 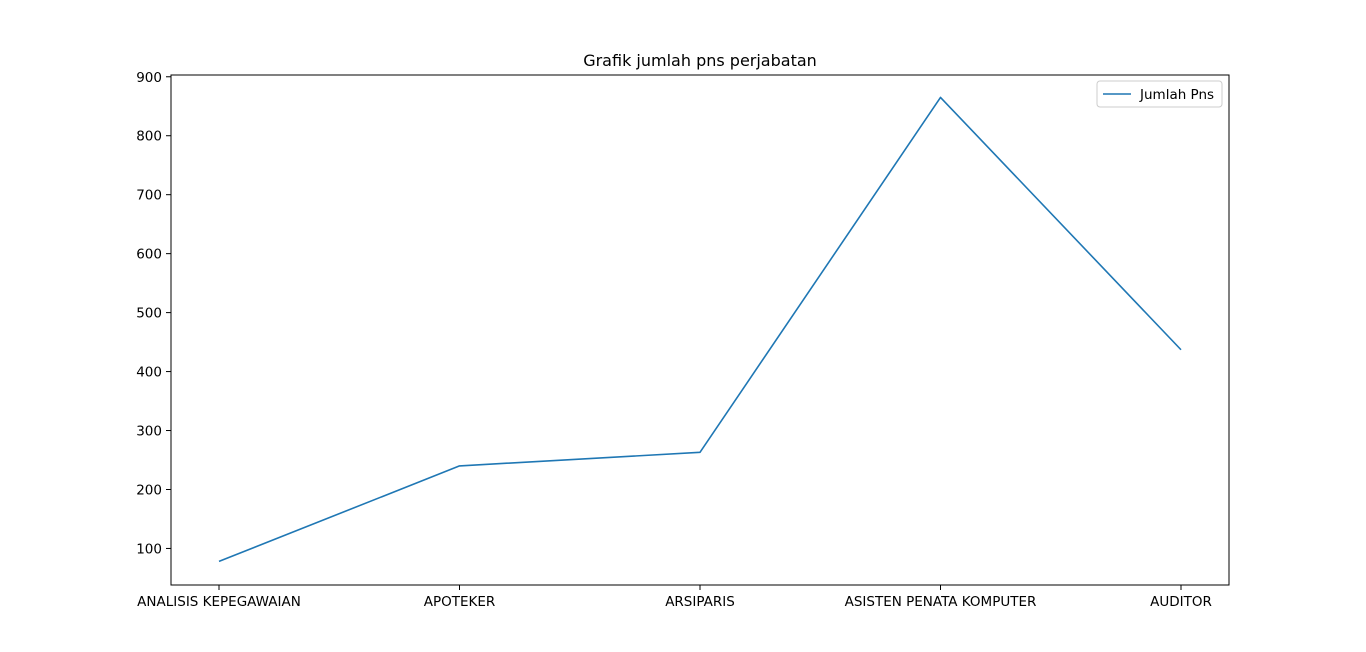 What do you see at coordinates (149, 549) in the screenshot?
I see `y-tick-label: 100` at bounding box center [149, 549].